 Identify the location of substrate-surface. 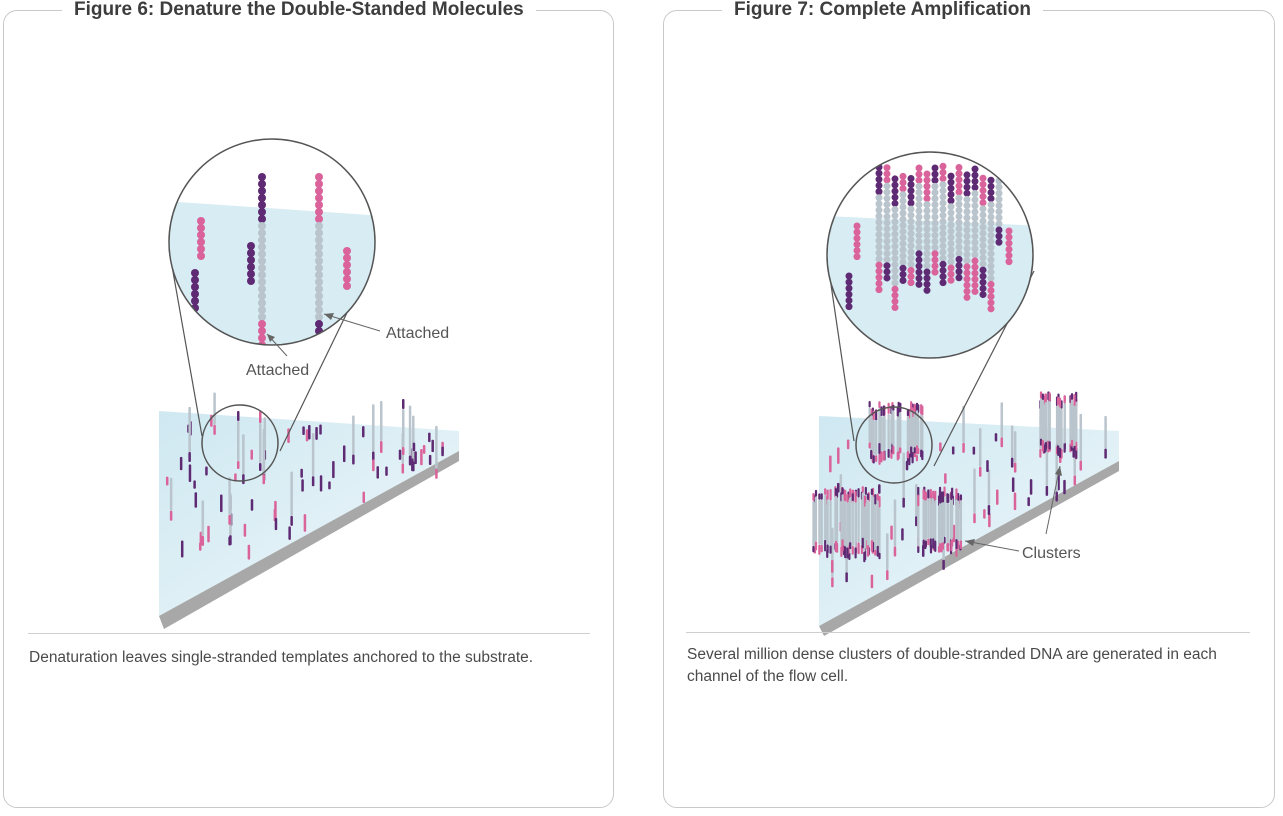
(969, 521).